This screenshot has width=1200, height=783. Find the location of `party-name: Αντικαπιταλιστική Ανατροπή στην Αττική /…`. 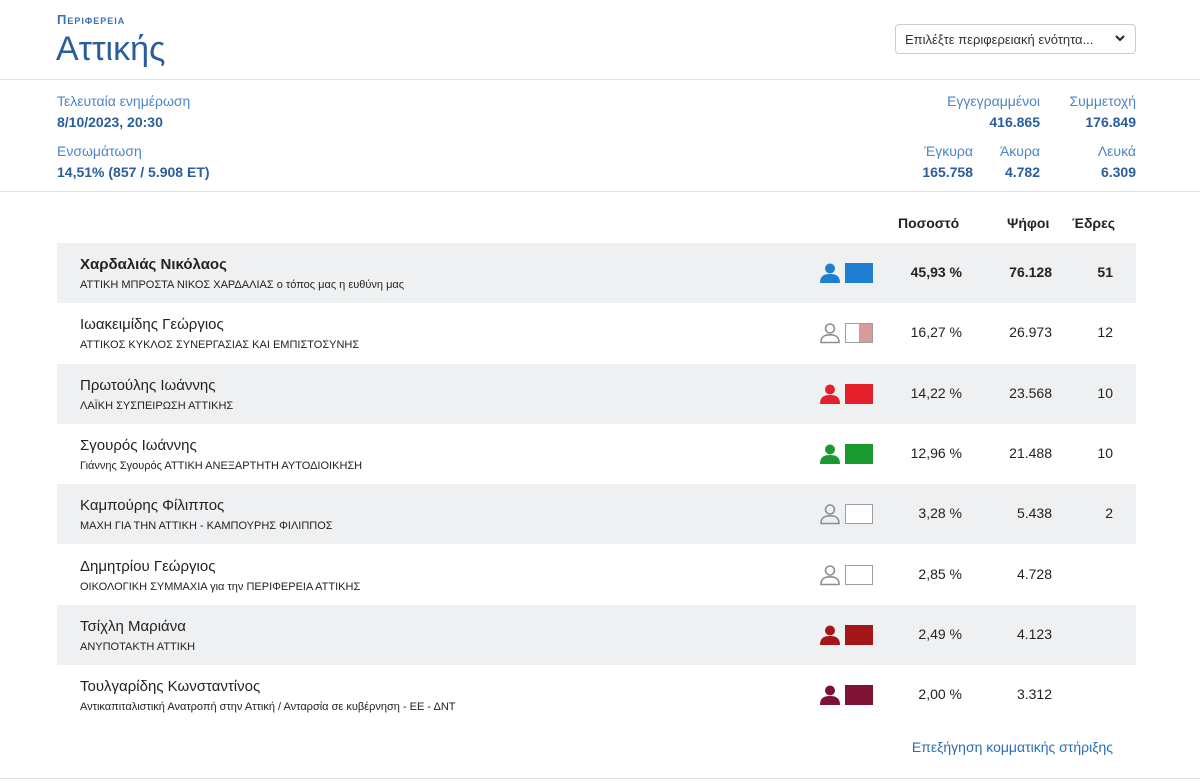

party-name: Αντικαπιταλιστική Ανατροπή στην Αττική /… is located at coordinates (268, 707).